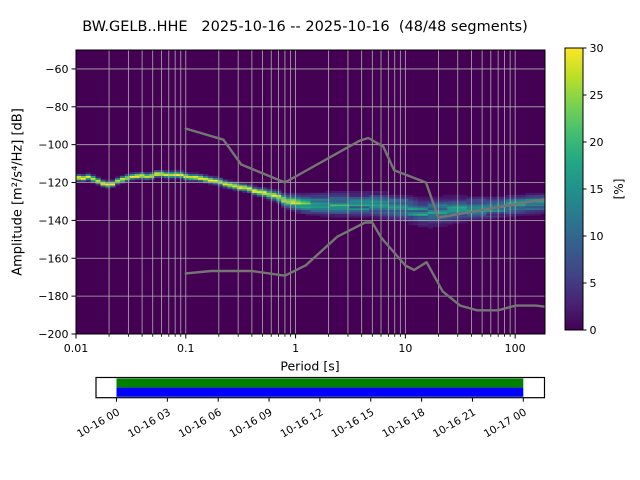 Image resolution: width=640 pixels, height=480 pixels. Describe the element at coordinates (302, 423) in the screenshot. I see `timeline-tick-label: 10-16 12` at that location.